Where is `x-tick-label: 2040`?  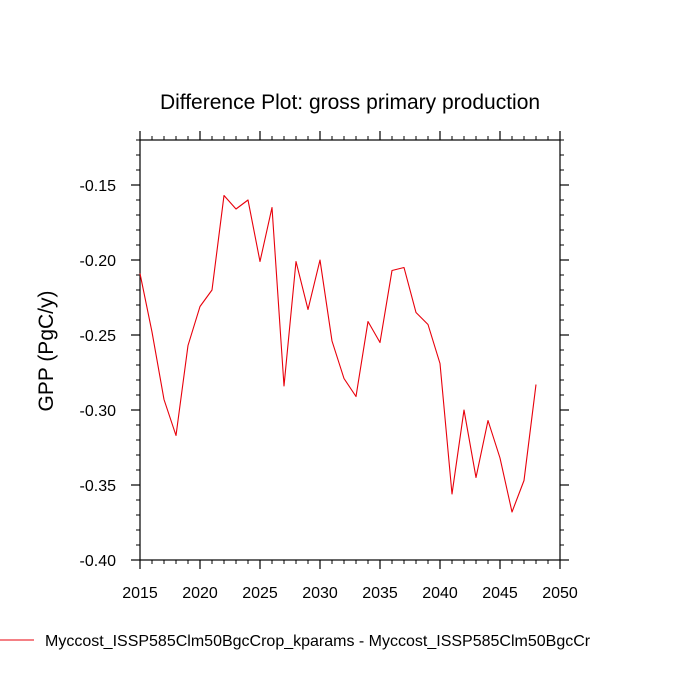
x-tick-label: 2040 is located at coordinates (440, 593).